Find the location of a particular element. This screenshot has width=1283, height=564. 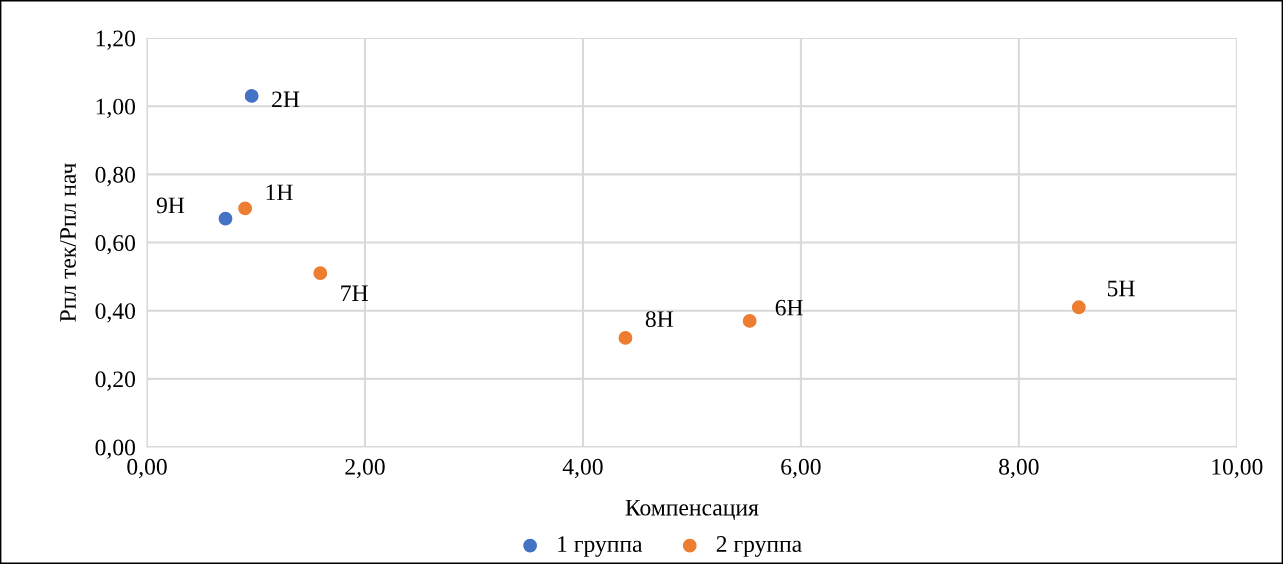

y-tick-label: 0,20 is located at coordinates (115, 381).